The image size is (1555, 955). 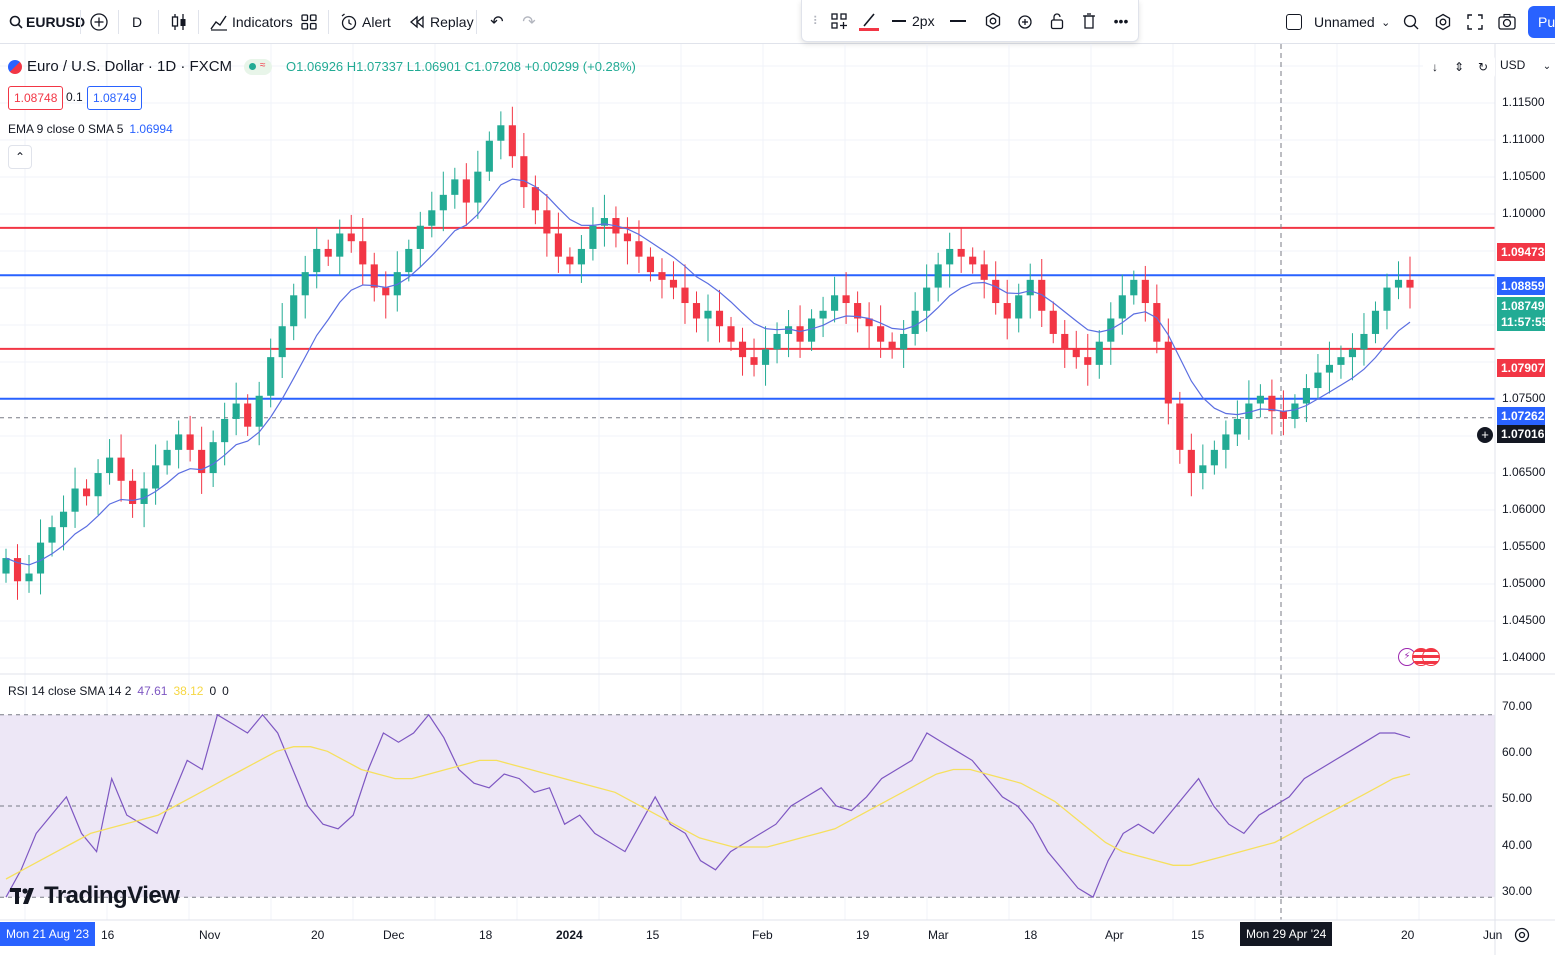 What do you see at coordinates (839, 21) in the screenshot?
I see `drawing-templates-button` at bounding box center [839, 21].